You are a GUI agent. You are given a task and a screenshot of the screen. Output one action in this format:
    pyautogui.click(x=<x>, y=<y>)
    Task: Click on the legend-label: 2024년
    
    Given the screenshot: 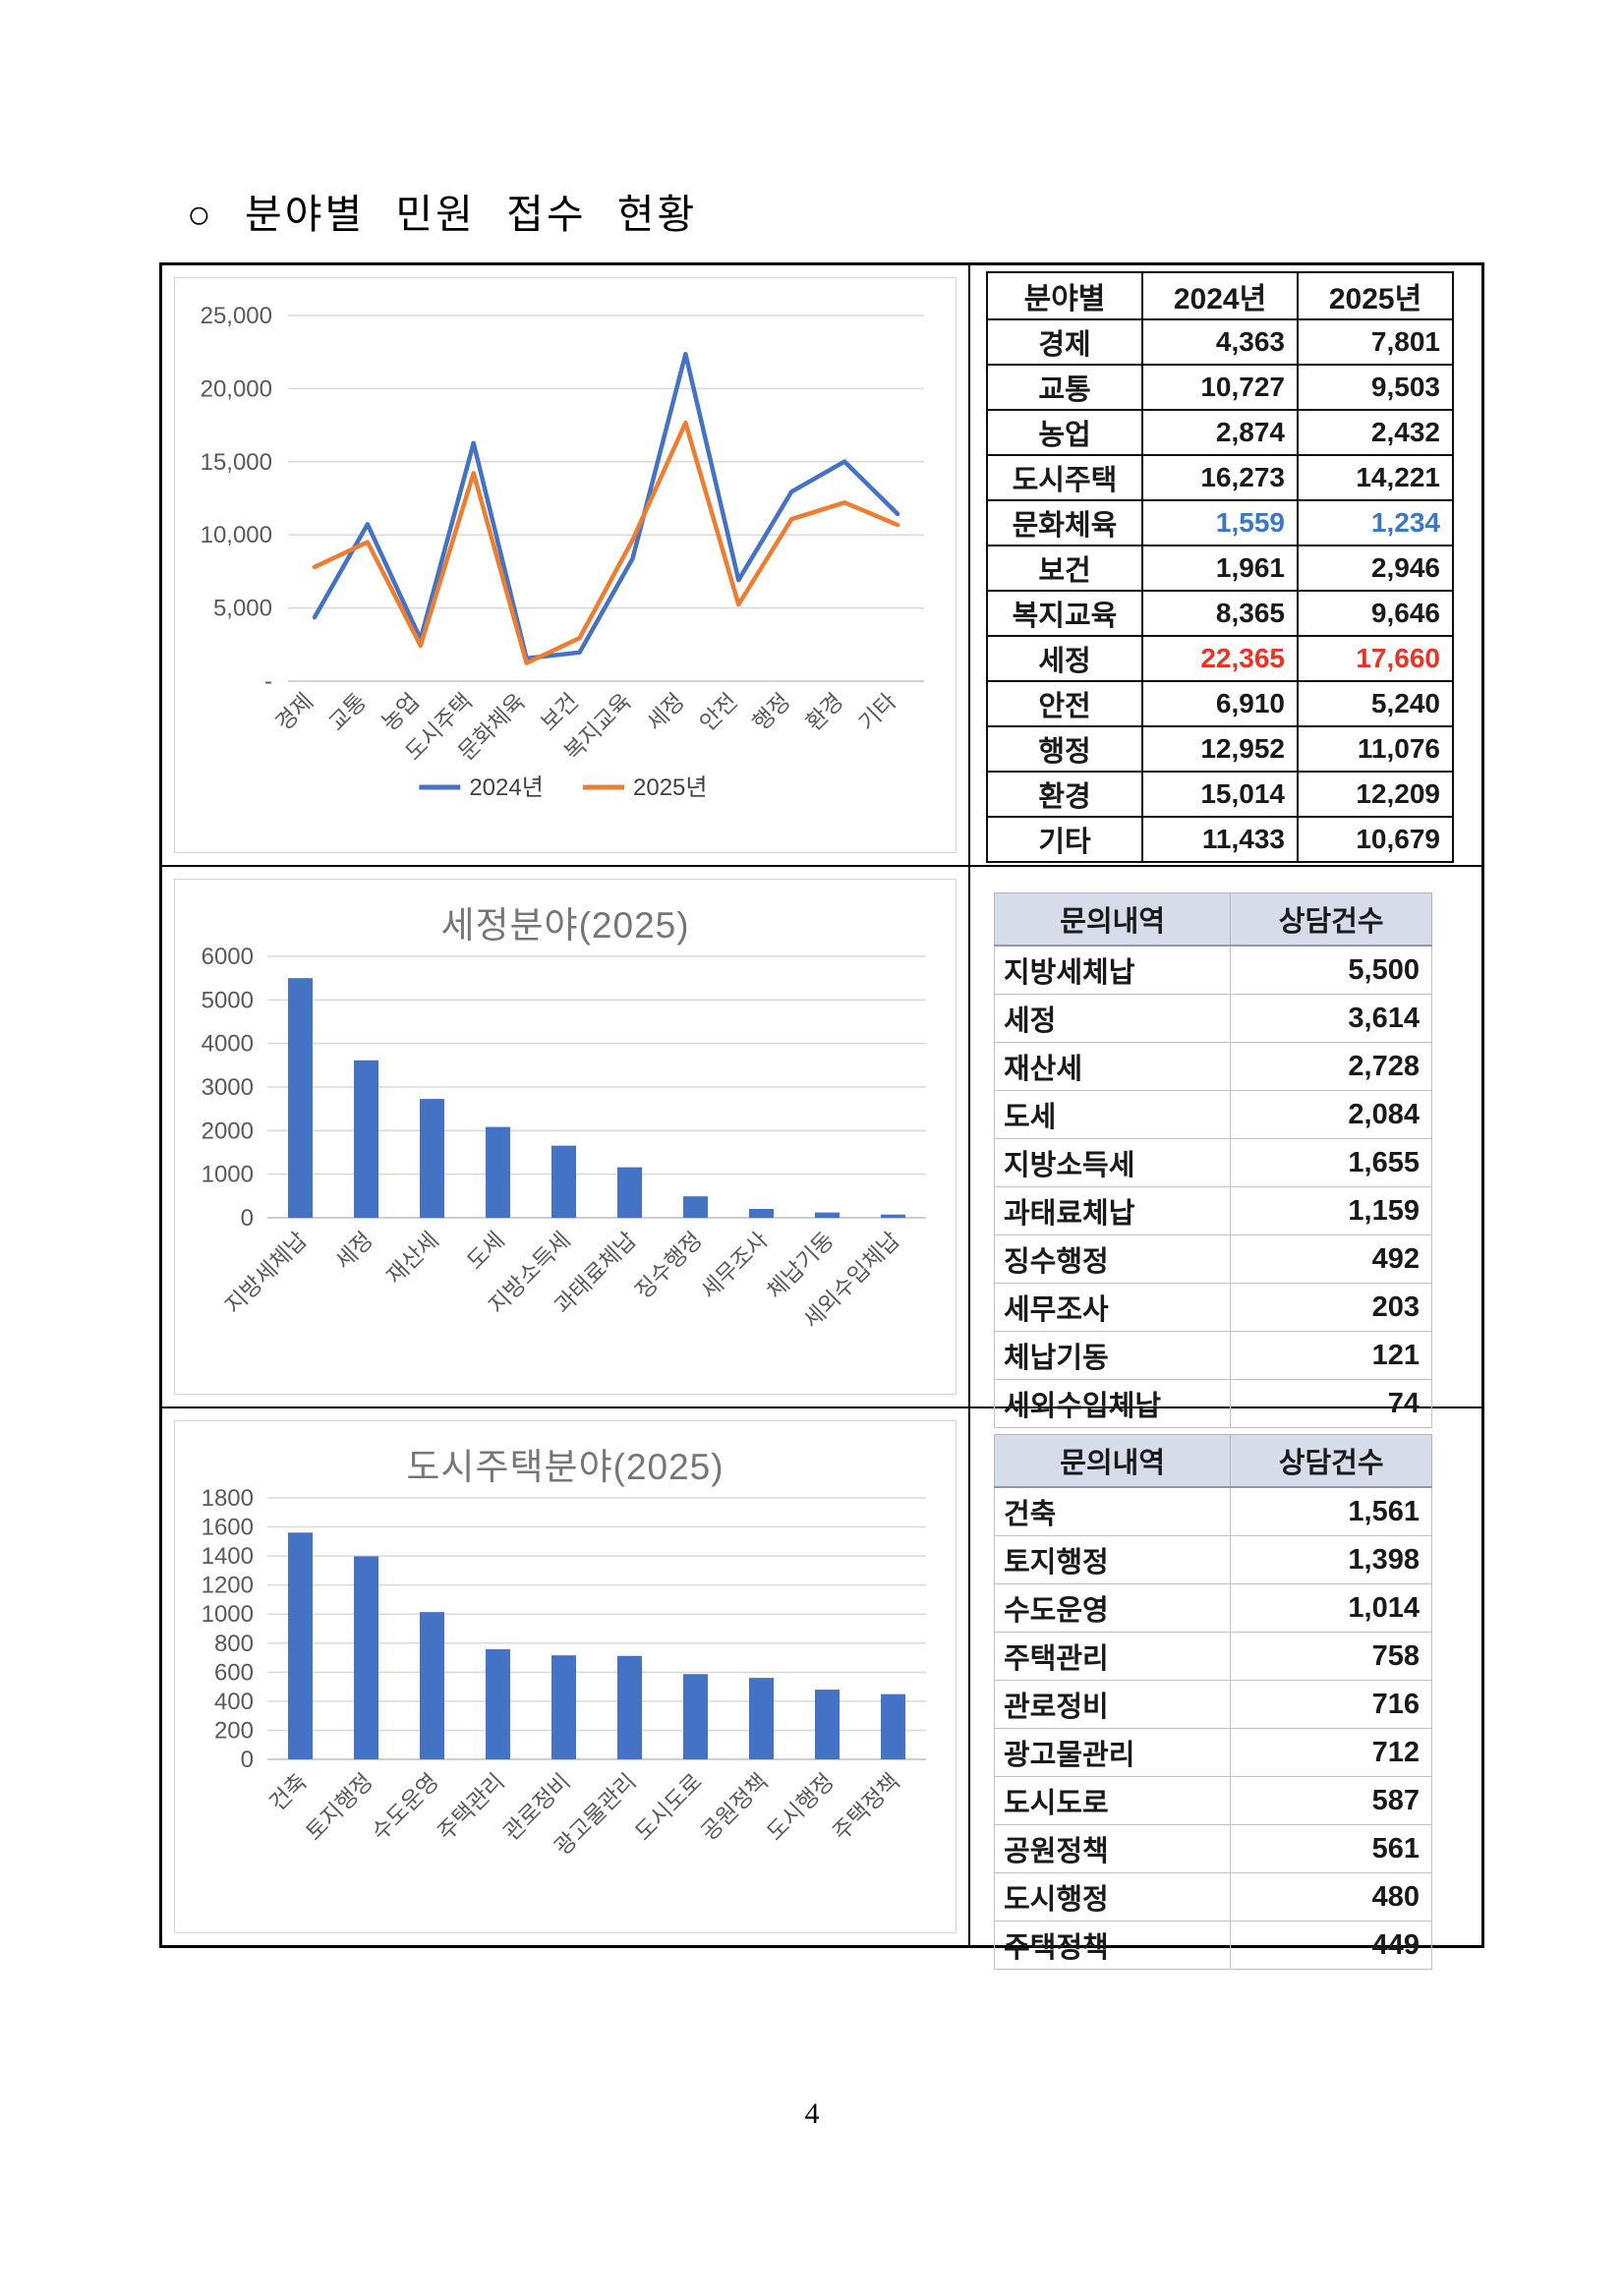 What is the action you would take?
    pyautogui.click(x=506, y=788)
    